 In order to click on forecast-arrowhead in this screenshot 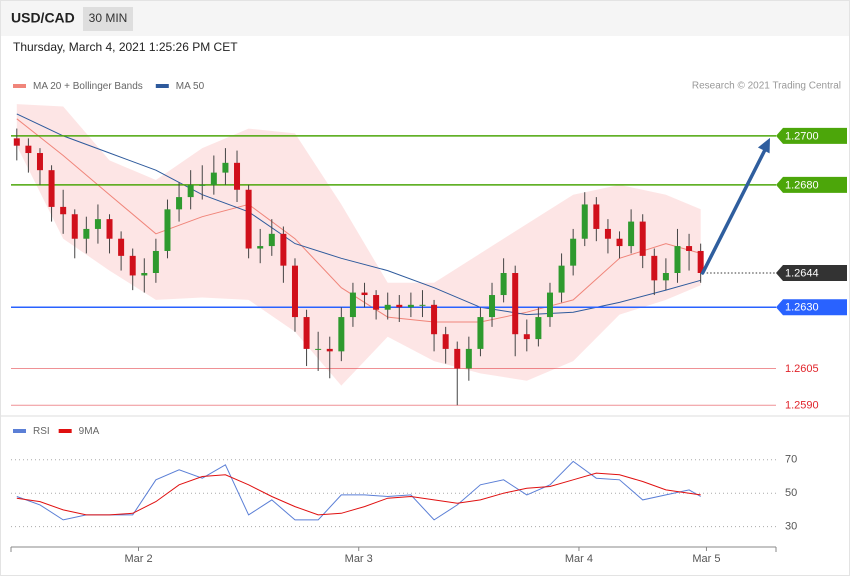, I will do `click(763, 145)`.